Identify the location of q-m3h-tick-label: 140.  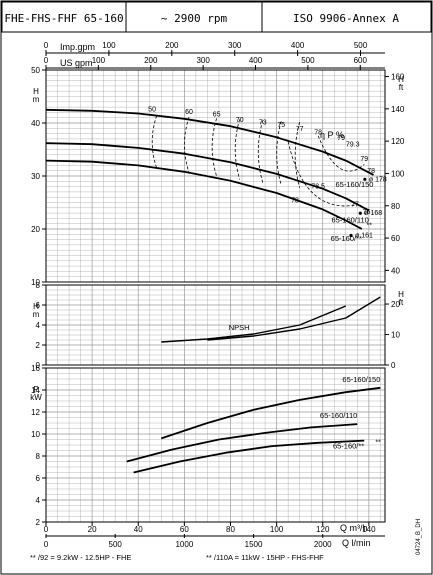
(369, 529).